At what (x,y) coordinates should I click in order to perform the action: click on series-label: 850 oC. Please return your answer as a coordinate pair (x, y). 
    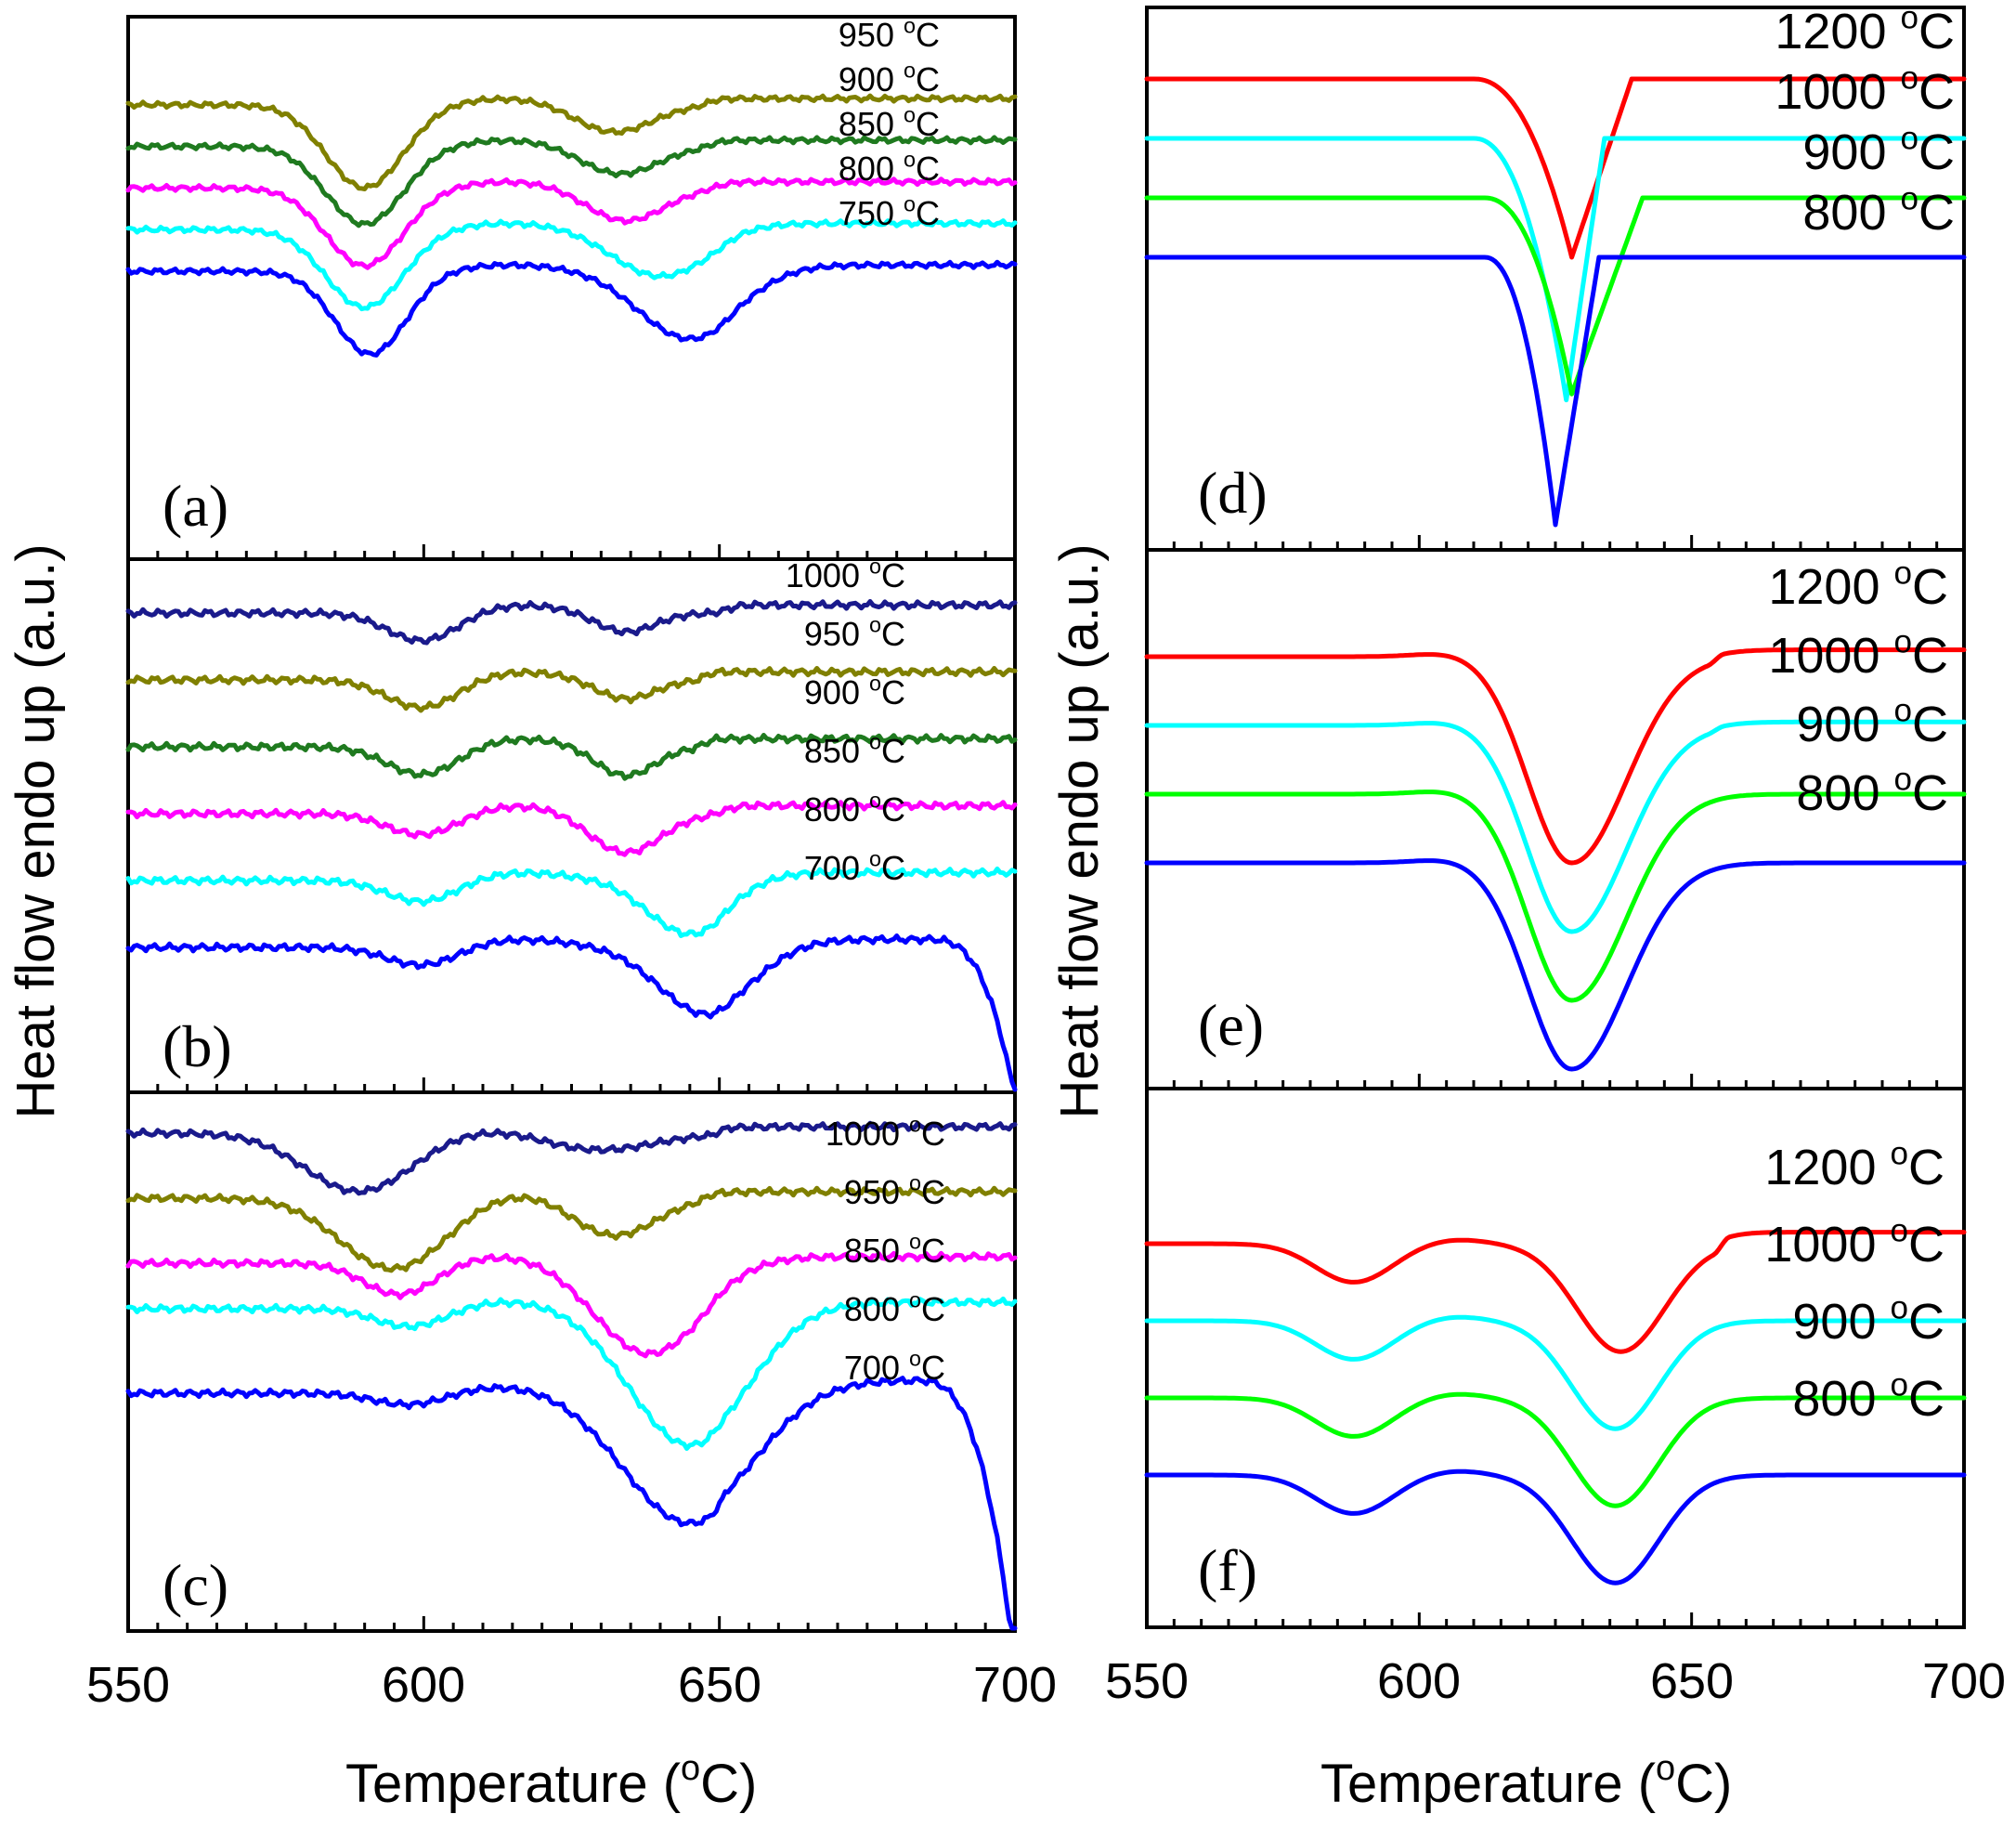
    Looking at the image, I should click on (855, 750).